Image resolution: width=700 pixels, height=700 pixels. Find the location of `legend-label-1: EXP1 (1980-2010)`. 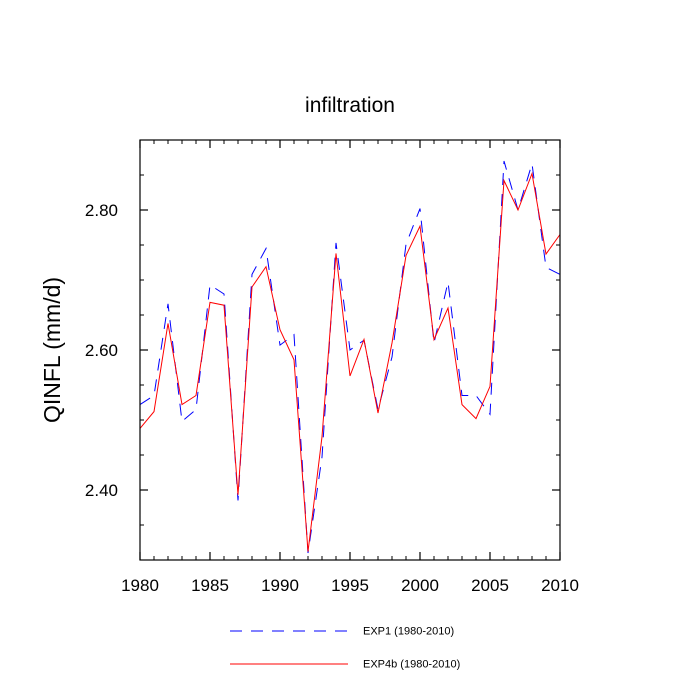

legend-label-1: EXP1 (1980-2010) is located at coordinates (408, 632).